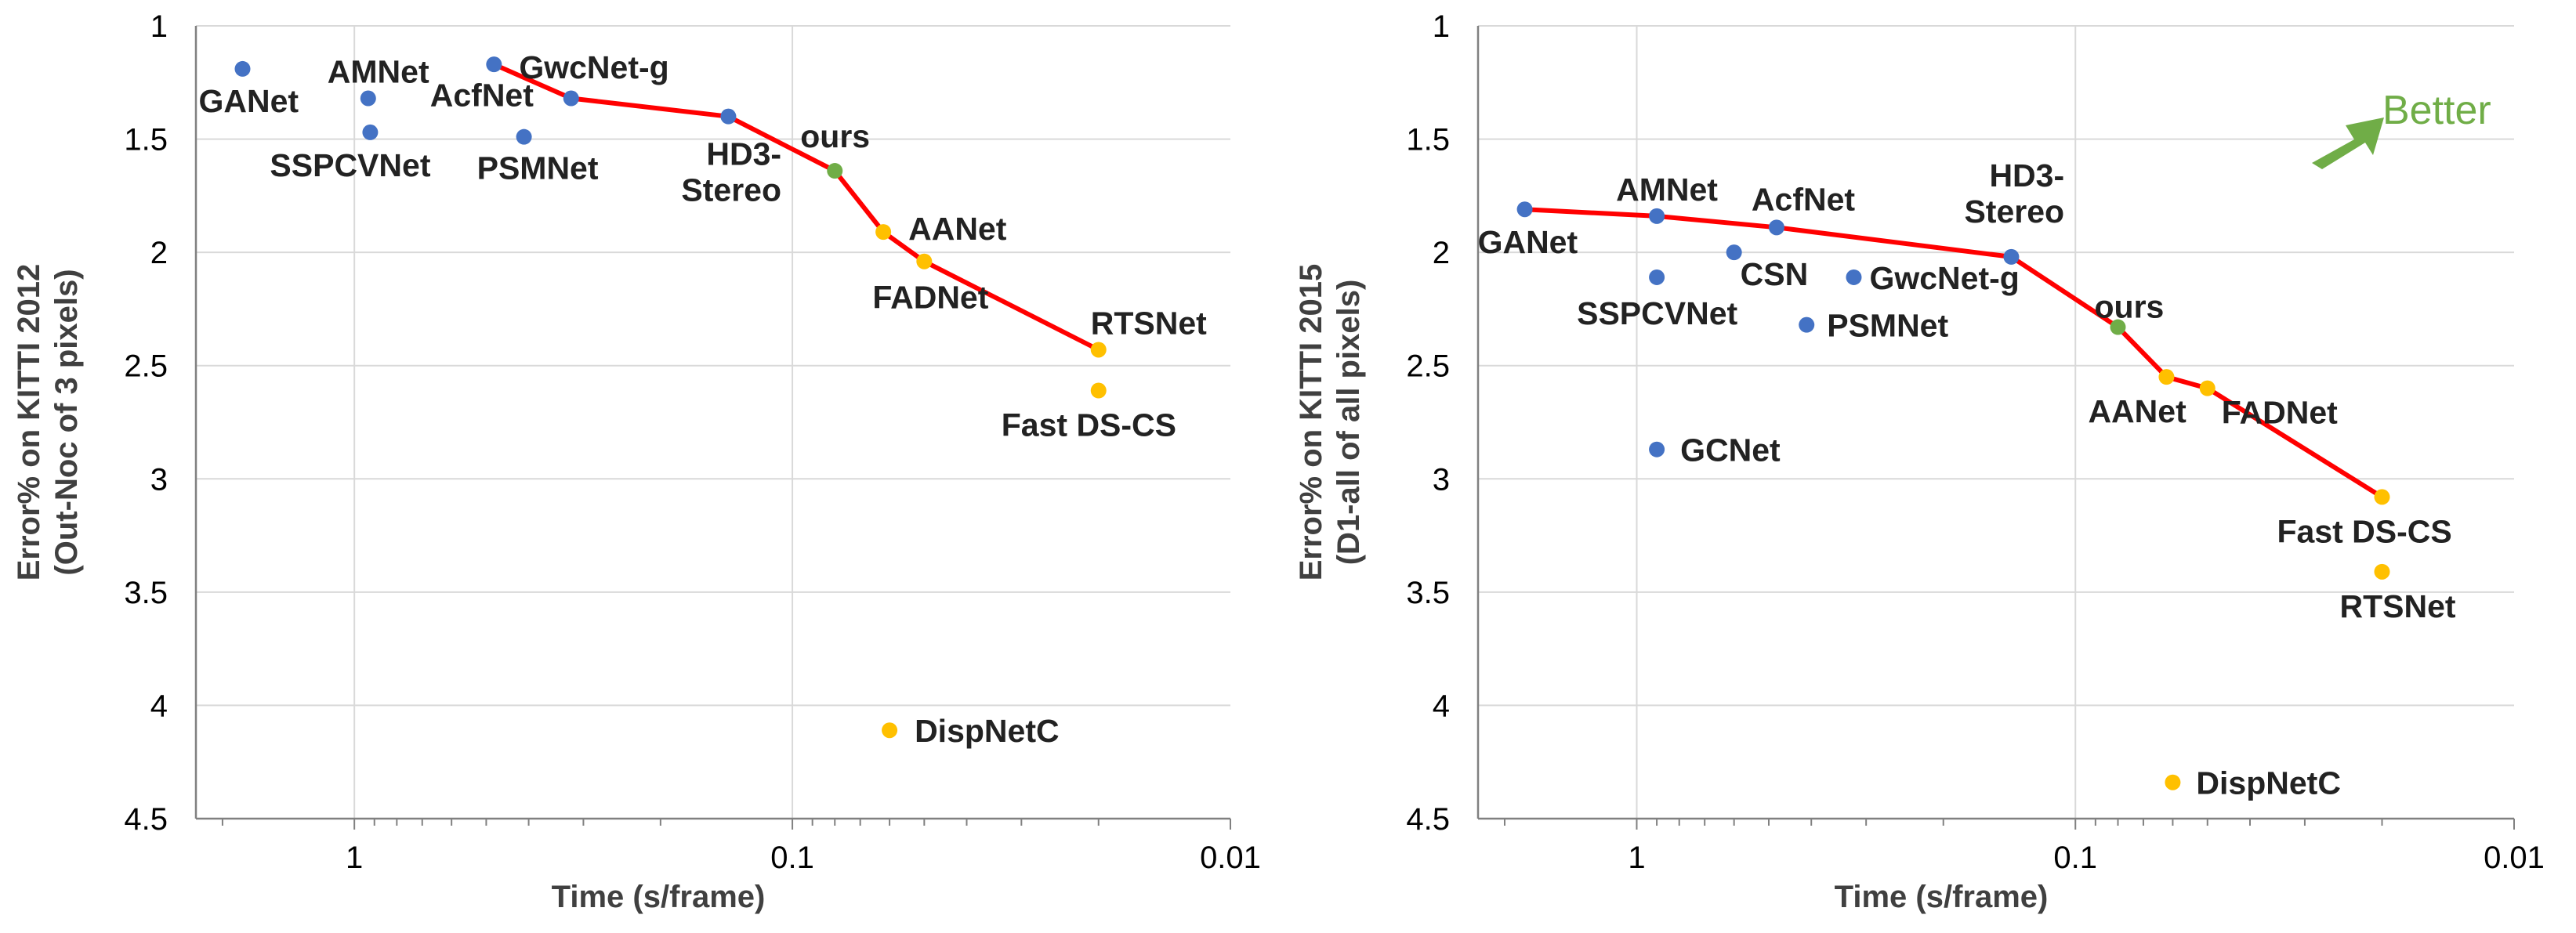 This screenshot has width=2576, height=933. Describe the element at coordinates (1657, 449) in the screenshot. I see `data-point-gcnet` at that location.